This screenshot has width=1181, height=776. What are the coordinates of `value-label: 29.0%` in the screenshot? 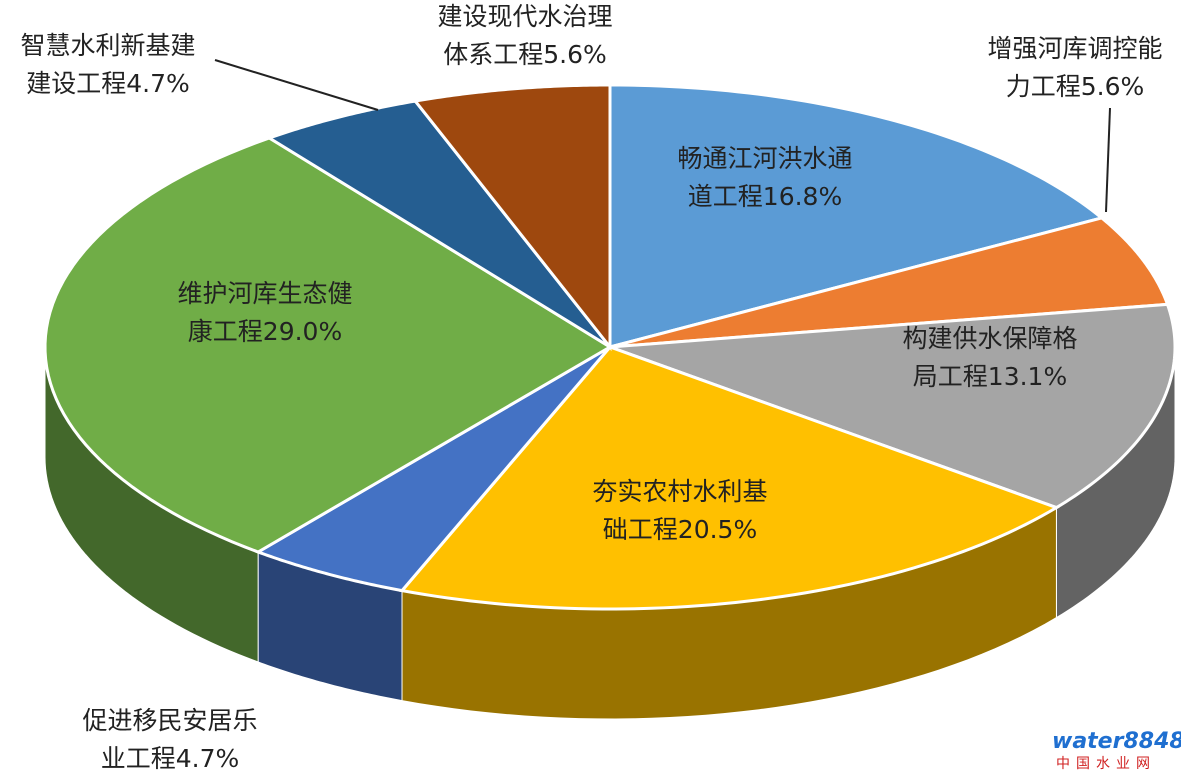 It's located at (302, 331).